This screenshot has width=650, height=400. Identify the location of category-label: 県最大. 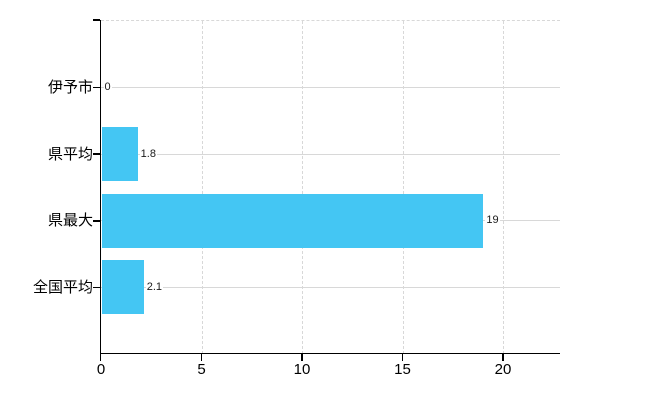
(70, 221).